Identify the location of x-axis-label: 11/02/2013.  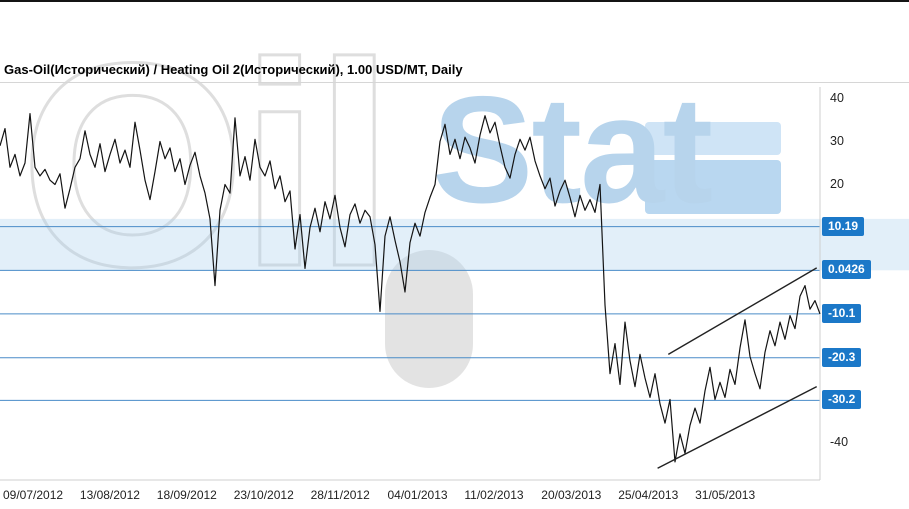
(494, 495).